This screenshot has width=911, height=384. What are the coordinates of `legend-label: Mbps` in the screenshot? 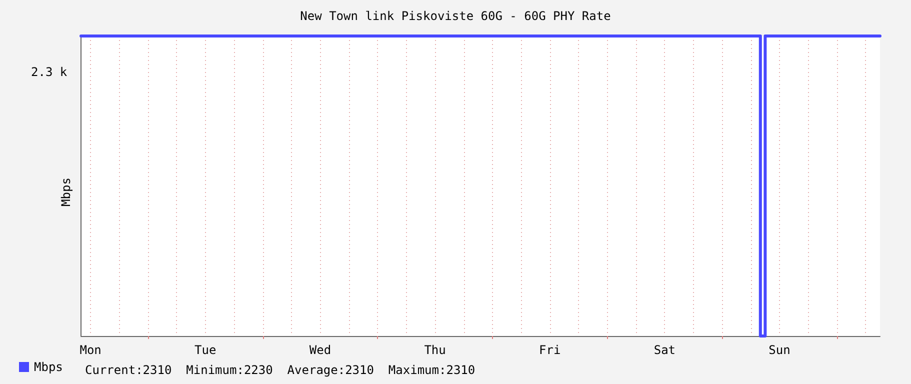 It's located at (48, 367).